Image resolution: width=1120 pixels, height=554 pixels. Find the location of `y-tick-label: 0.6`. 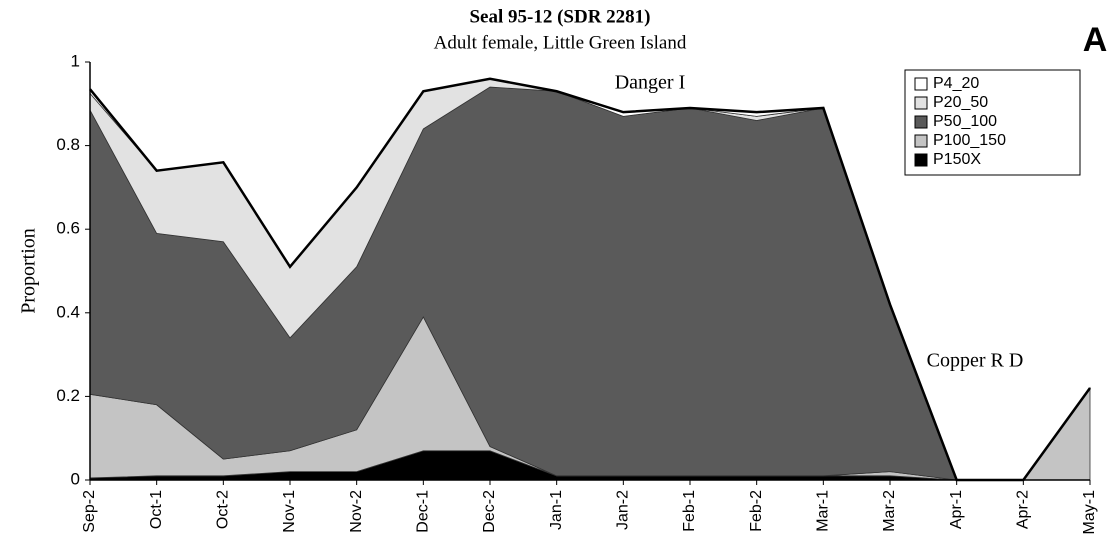

y-tick-label: 0.6 is located at coordinates (68, 228).